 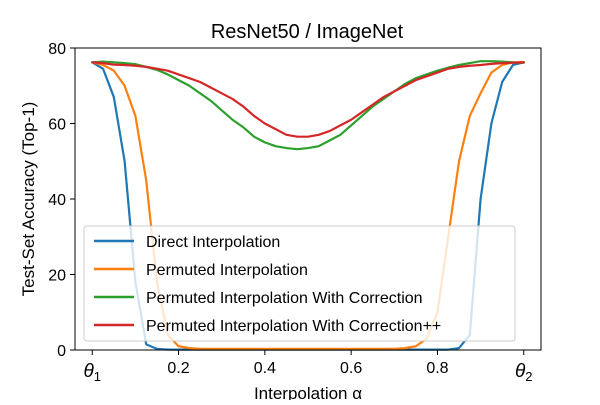 I want to click on y-axis-ticks: 0 20 40 60 80, so click(x=61, y=200).